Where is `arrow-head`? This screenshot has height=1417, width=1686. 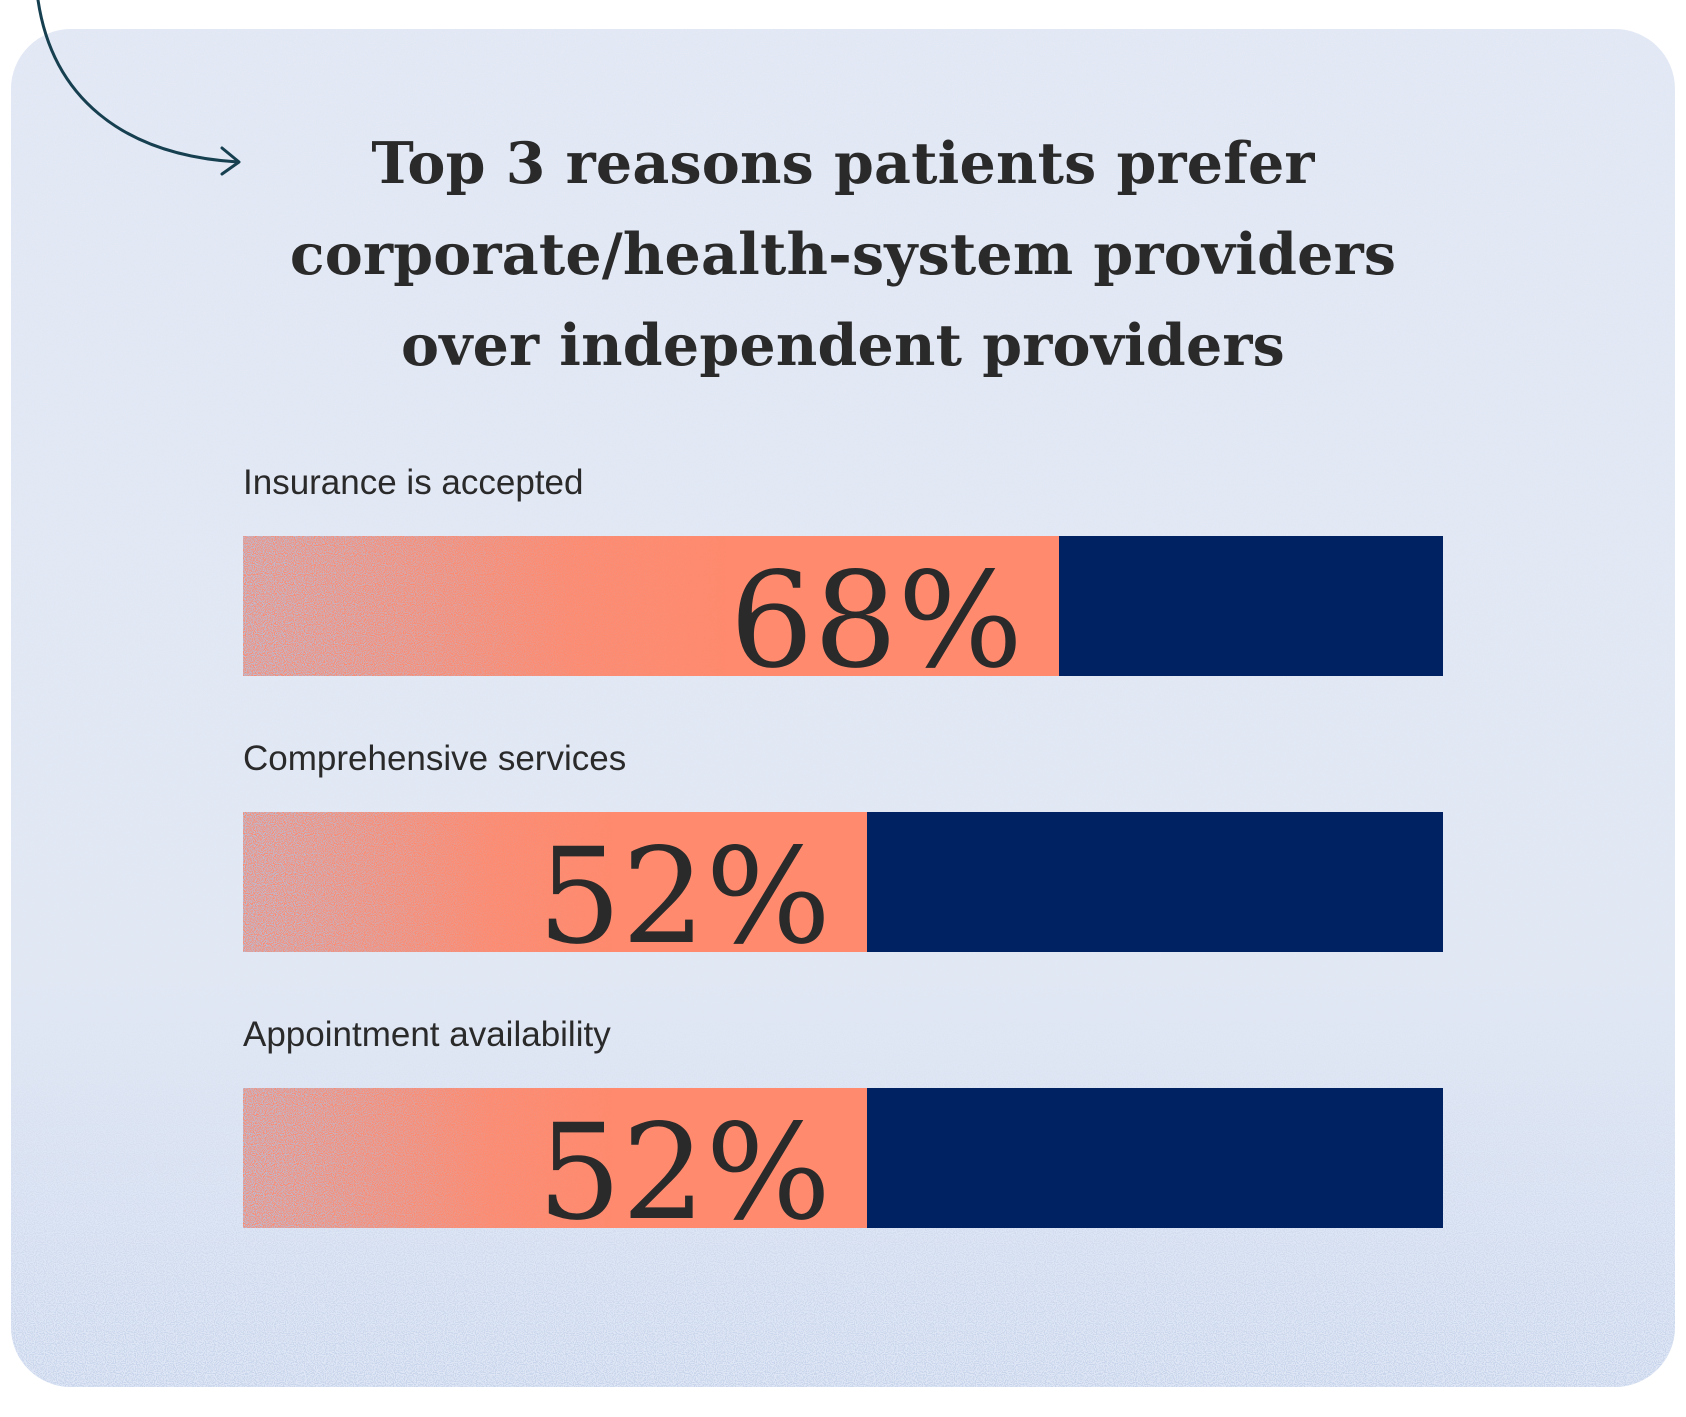
arrow-head is located at coordinates (230, 161).